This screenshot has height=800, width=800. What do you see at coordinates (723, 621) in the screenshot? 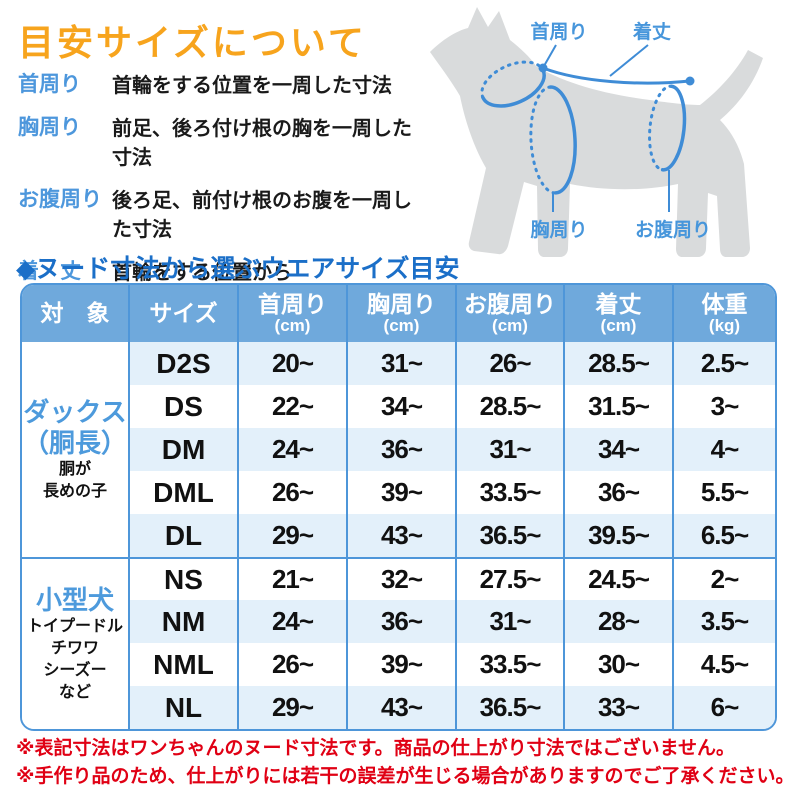
I see `value-cell: 3.5~` at bounding box center [723, 621].